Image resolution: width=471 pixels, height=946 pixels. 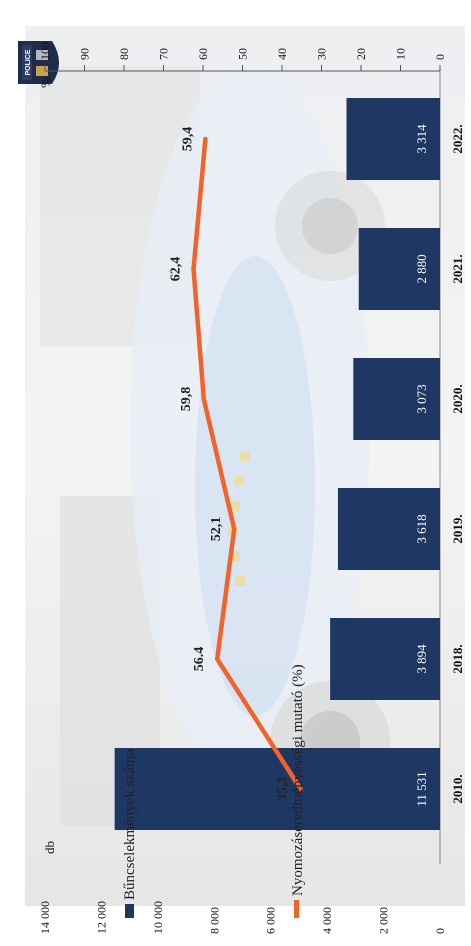 What do you see at coordinates (216, 529) in the screenshot?
I see `line-value-label: 52,1` at bounding box center [216, 529].